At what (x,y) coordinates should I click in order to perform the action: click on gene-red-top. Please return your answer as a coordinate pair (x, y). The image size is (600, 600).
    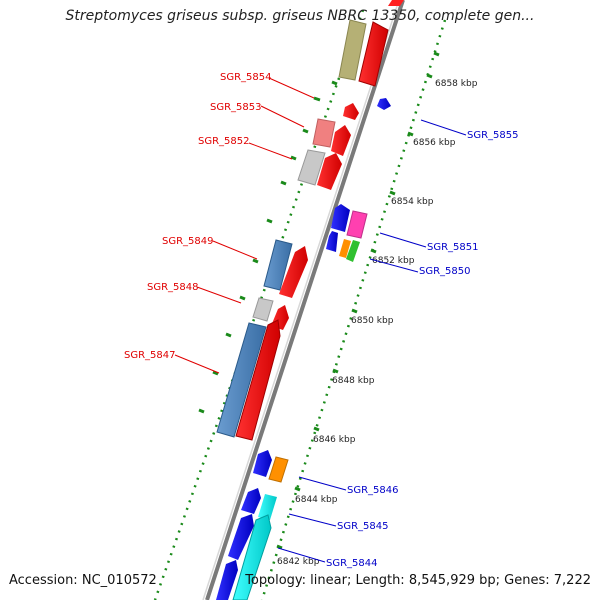
    Looking at the image, I should click on (373, 54).